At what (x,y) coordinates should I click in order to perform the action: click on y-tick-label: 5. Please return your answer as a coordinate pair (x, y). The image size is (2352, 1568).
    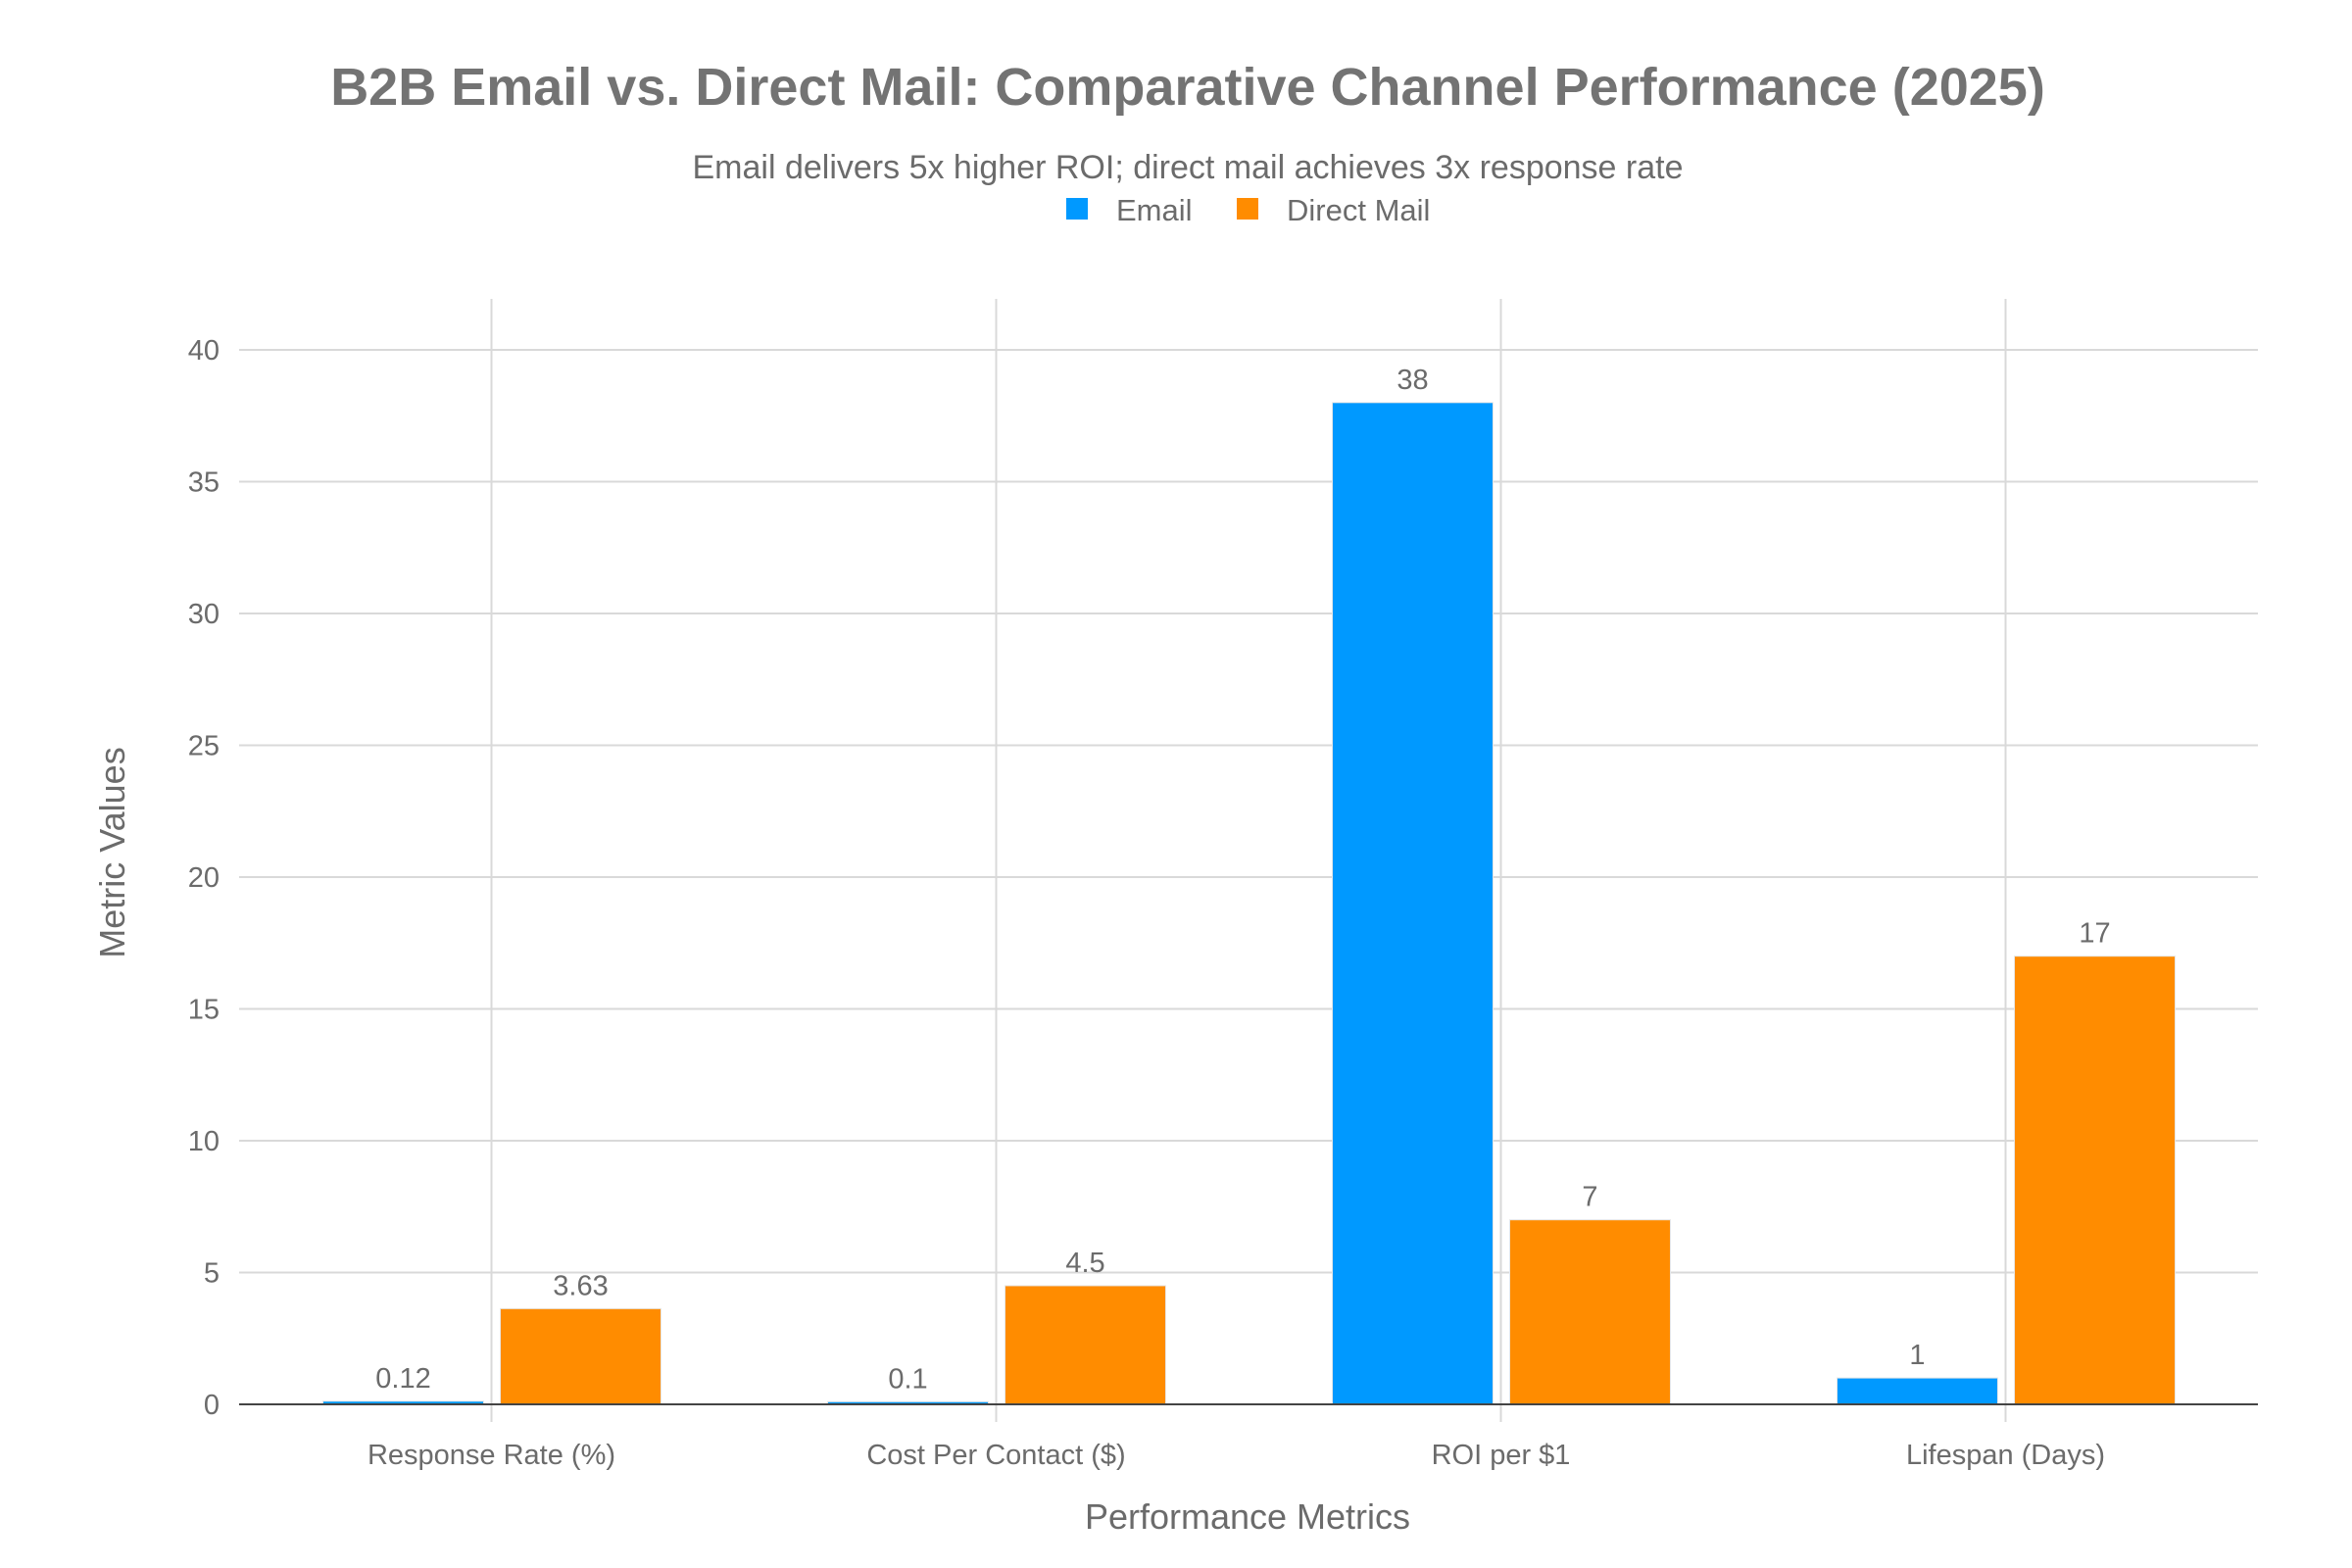
    Looking at the image, I should click on (212, 1274).